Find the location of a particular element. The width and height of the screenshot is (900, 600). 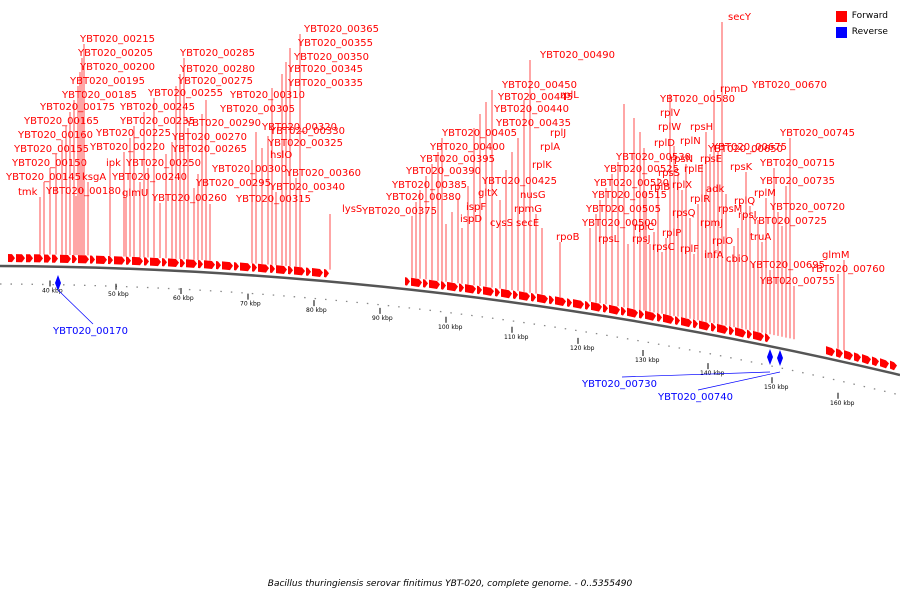

scale-tick-label: 150 kbp is located at coordinates (776, 387).